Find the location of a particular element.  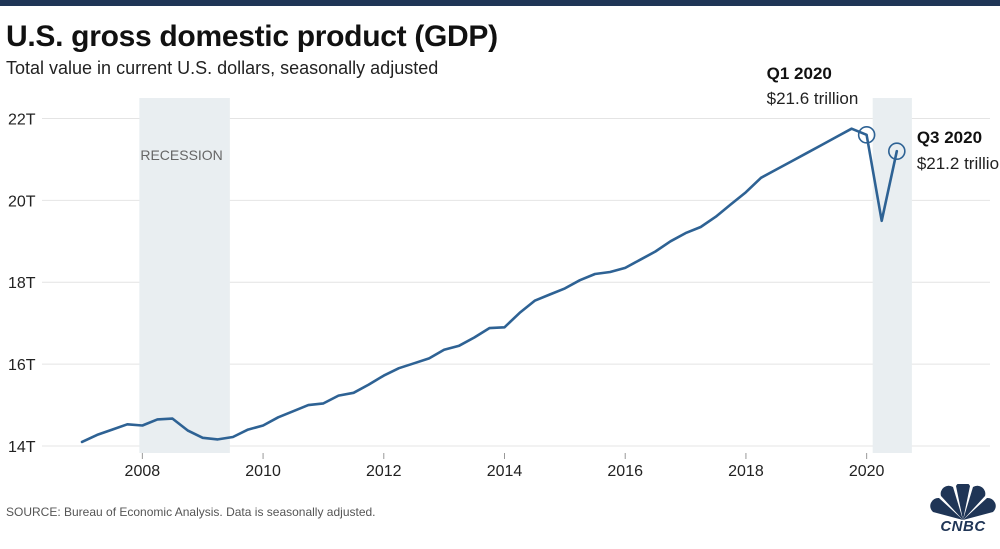

x-tick-label: 2016 is located at coordinates (625, 471).